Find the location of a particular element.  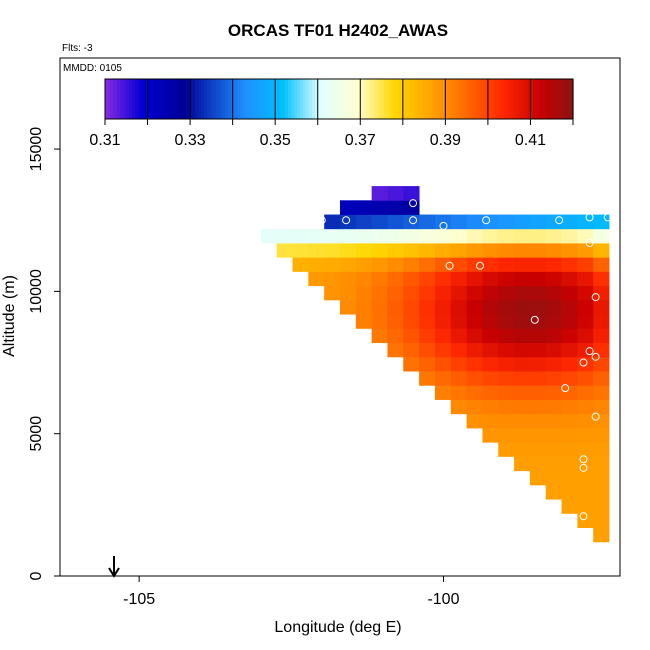

y-axis-label: Altitude (m) is located at coordinates (9, 316).